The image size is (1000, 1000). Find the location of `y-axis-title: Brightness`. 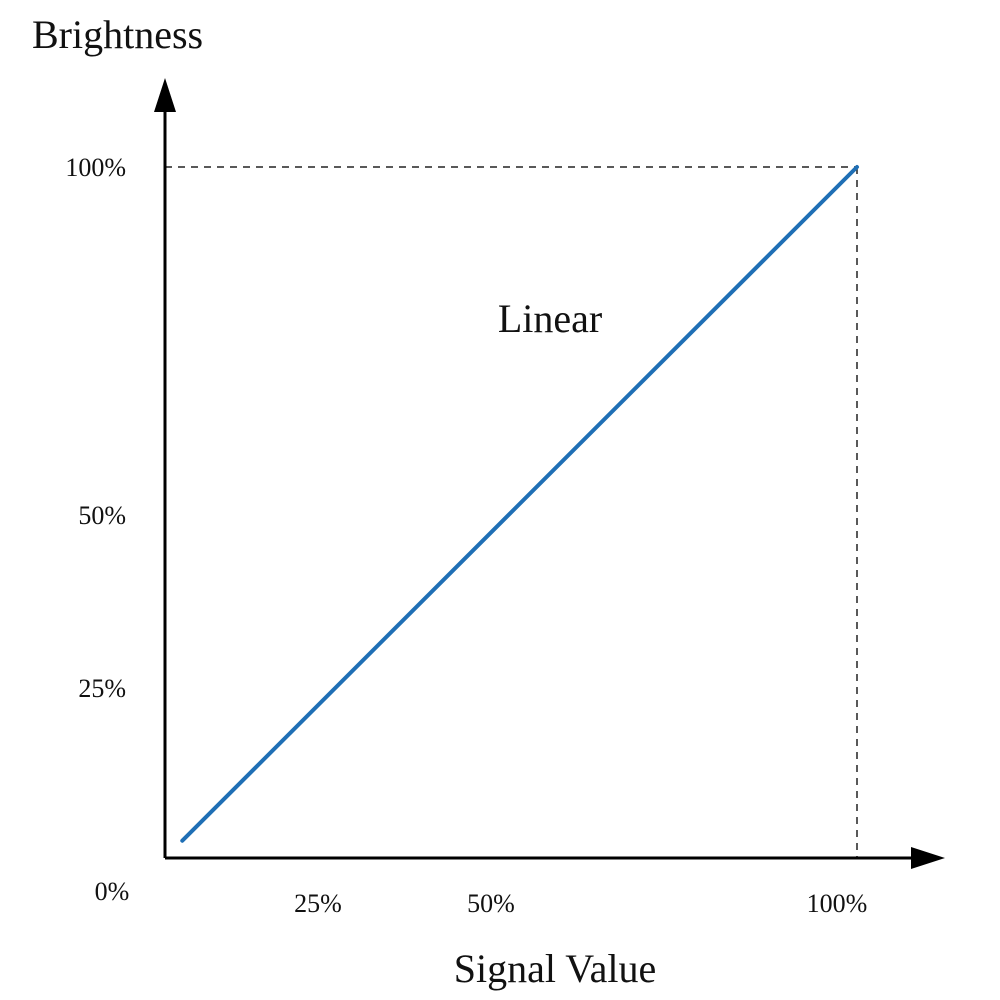

y-axis-title: Brightness is located at coordinates (117, 34).